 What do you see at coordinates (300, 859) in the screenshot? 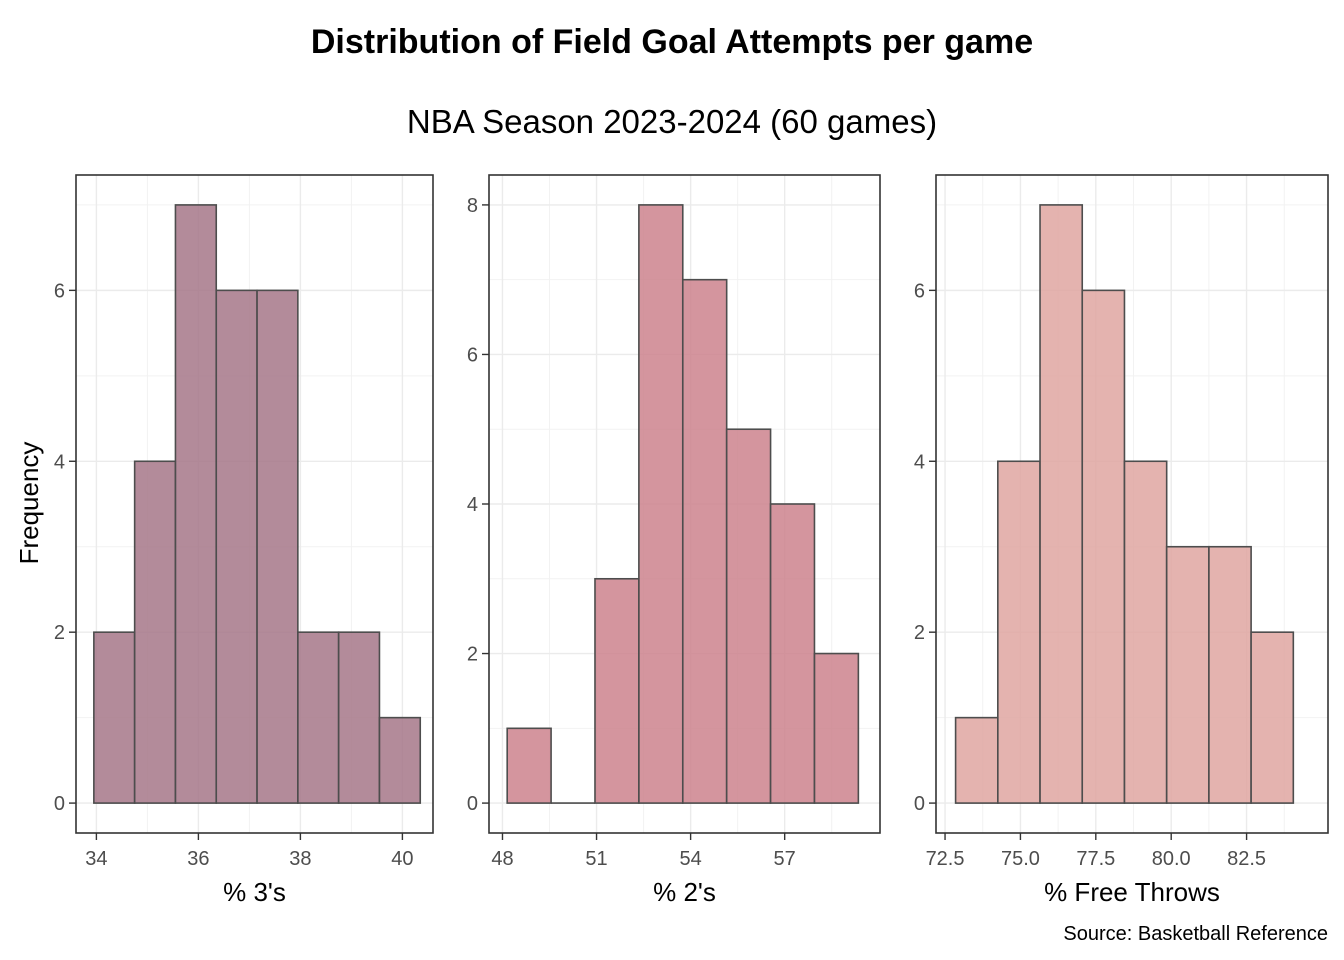
I see `x-tick-label: 38` at bounding box center [300, 859].